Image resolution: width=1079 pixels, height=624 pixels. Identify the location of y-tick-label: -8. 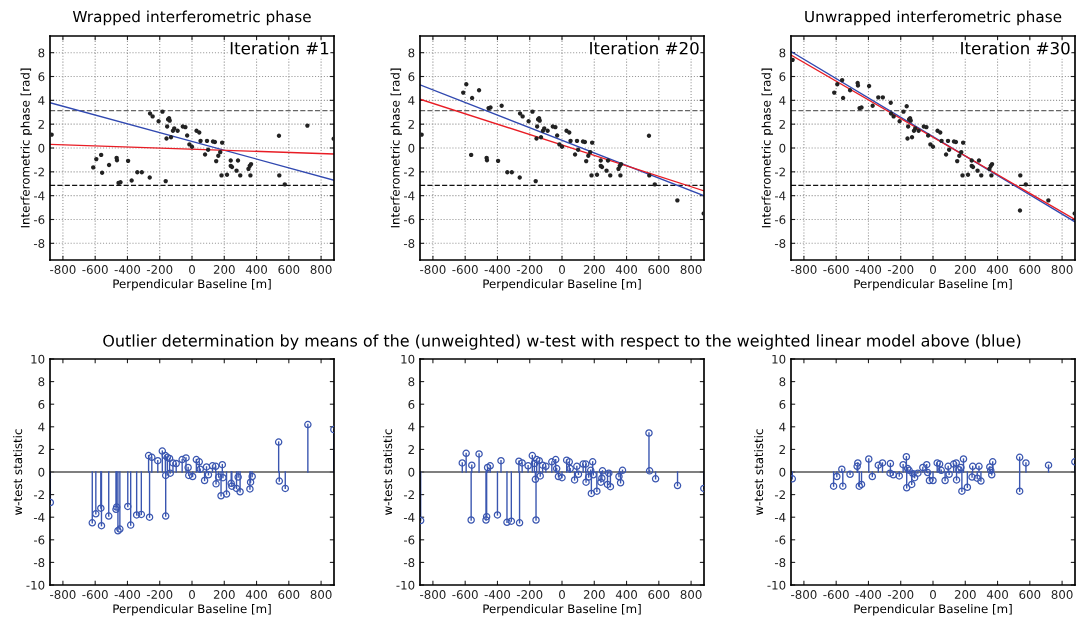
(409, 563).